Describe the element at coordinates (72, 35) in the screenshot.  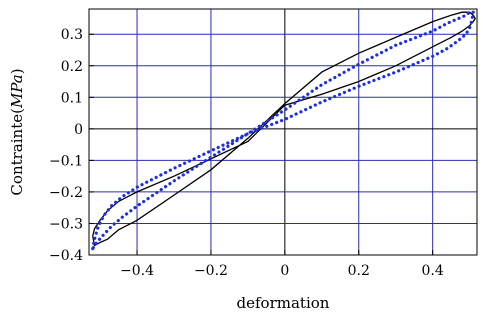
I see `y-tick-label: 0.3` at that location.